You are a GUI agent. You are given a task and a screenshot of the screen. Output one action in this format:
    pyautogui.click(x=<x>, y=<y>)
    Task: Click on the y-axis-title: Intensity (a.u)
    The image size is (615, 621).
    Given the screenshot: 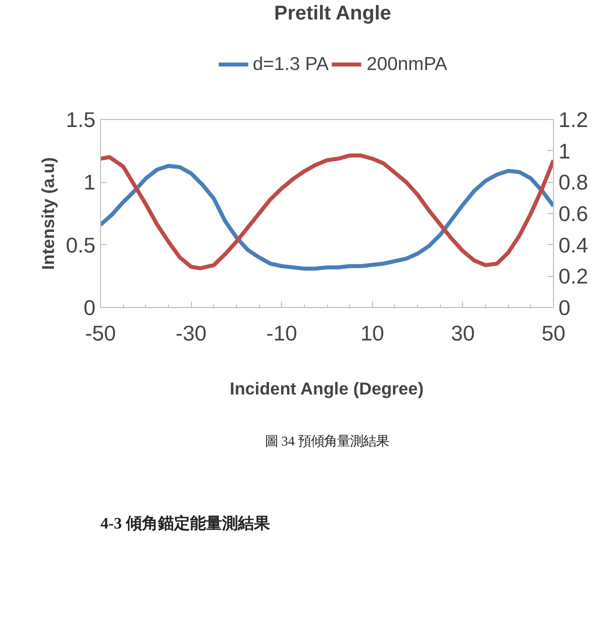 What is the action you would take?
    pyautogui.click(x=48, y=213)
    